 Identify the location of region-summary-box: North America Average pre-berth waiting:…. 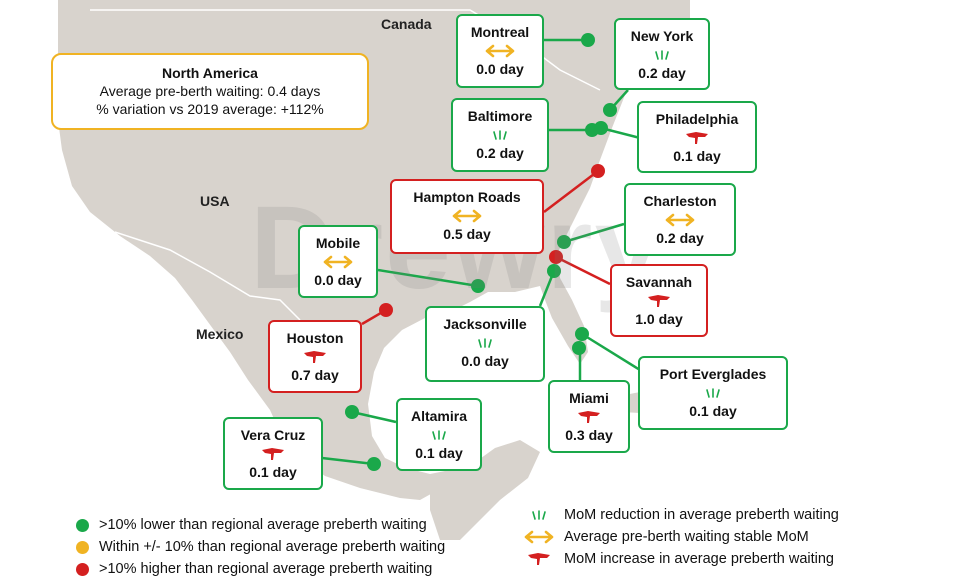
(210, 91).